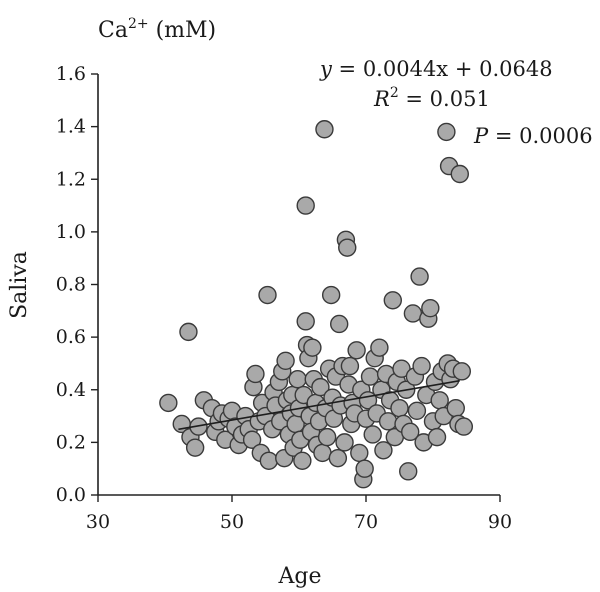  What do you see at coordinates (232, 522) in the screenshot?
I see `x-tick-label: 50` at bounding box center [232, 522].